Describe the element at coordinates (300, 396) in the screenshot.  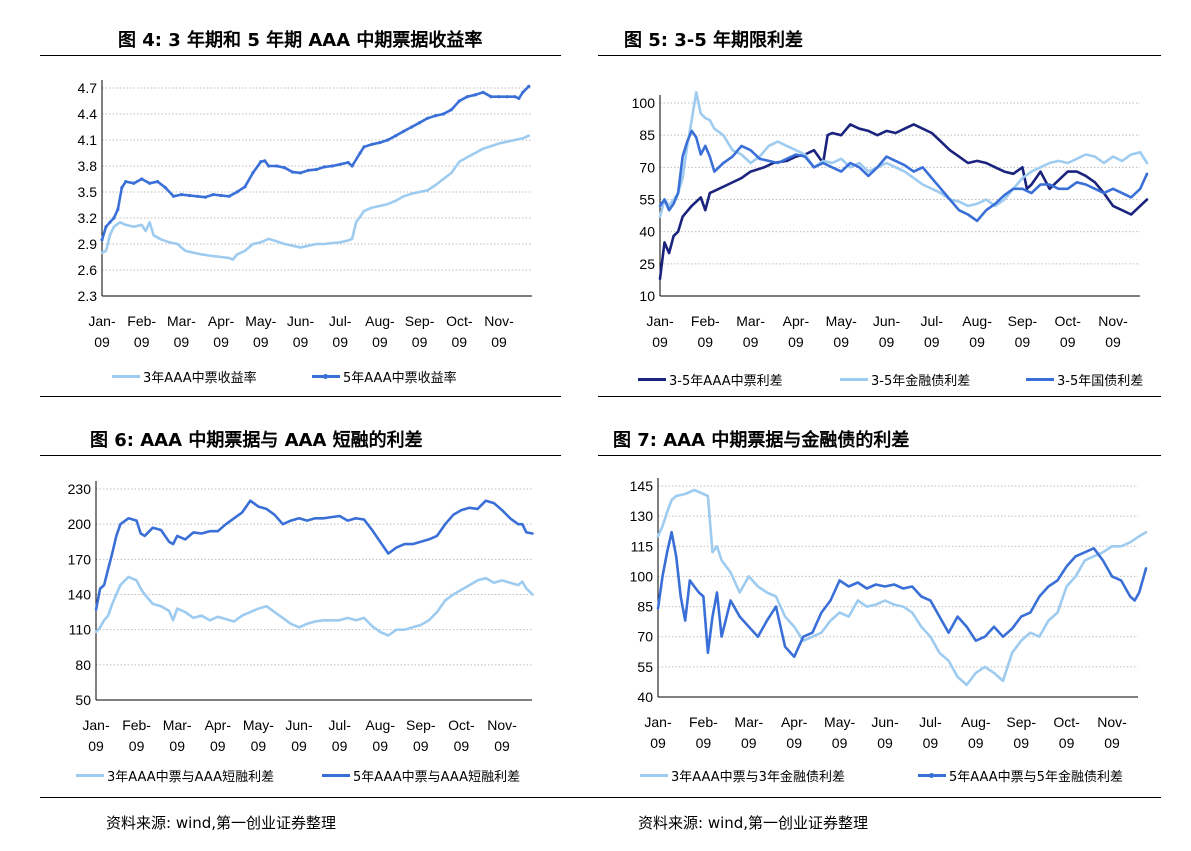
I see `fig4-bottom-rule` at that location.